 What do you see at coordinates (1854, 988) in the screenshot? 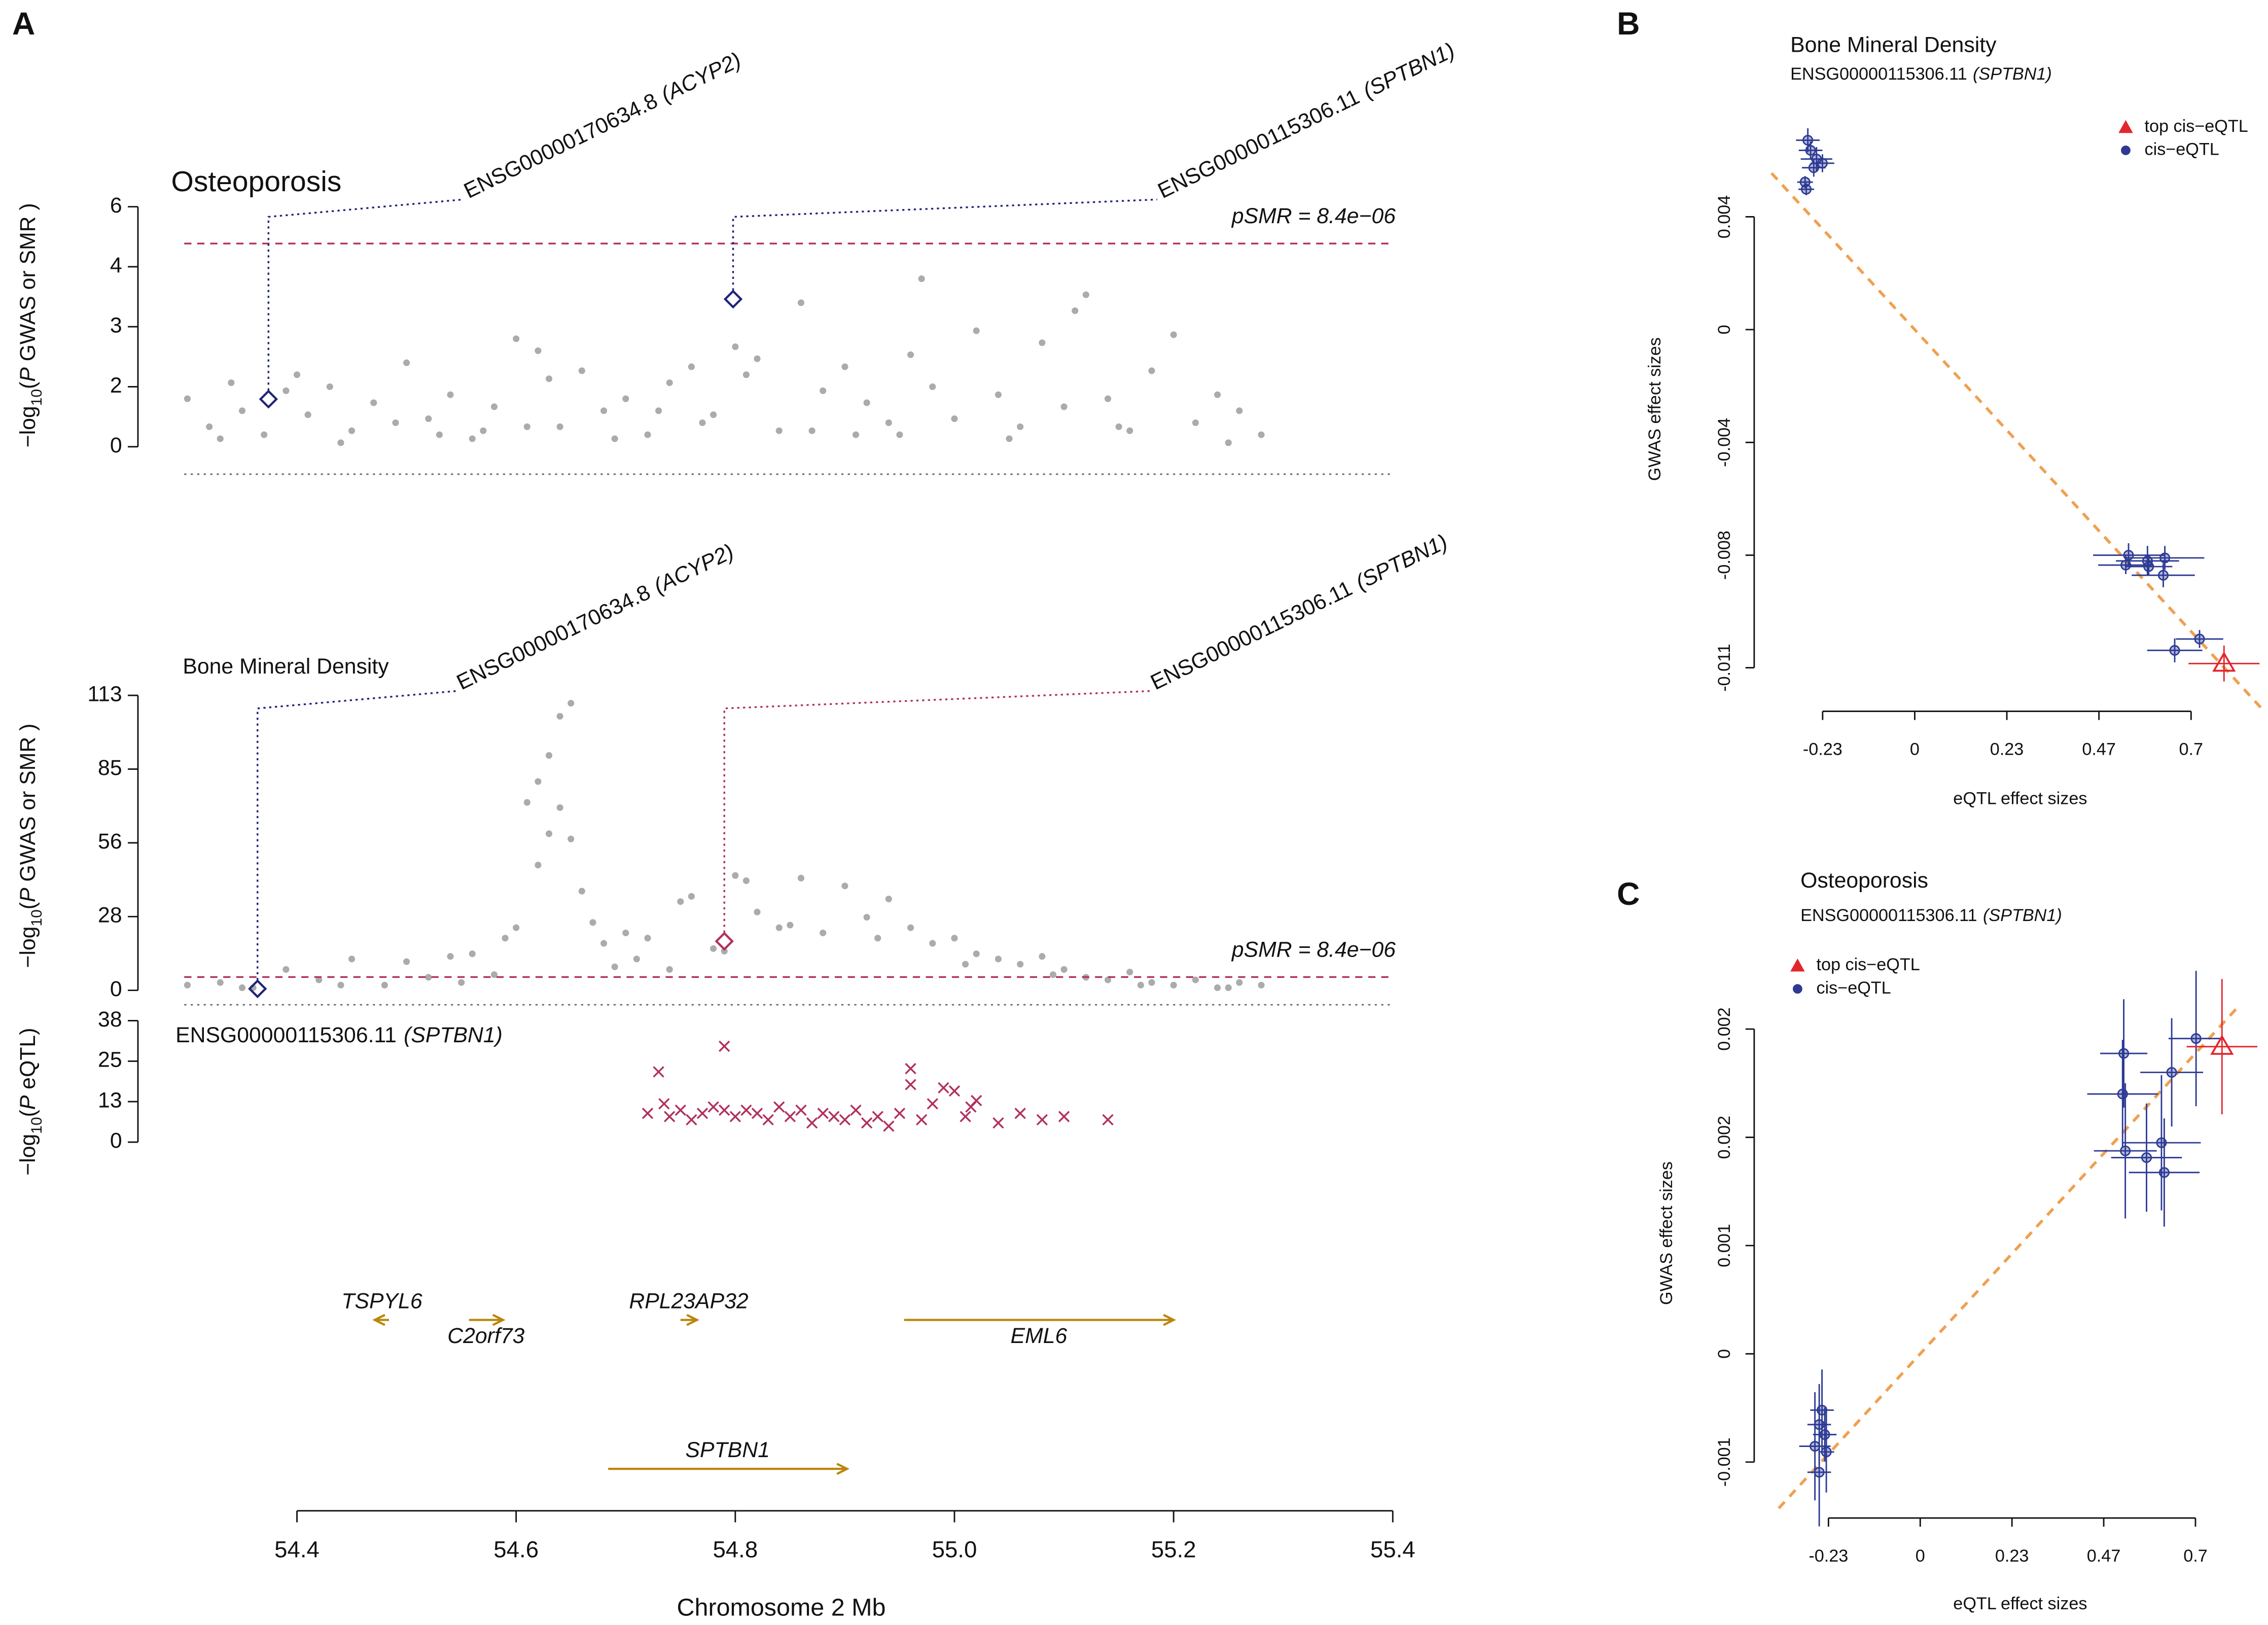
I see `legend-label: cis−eQTL` at bounding box center [1854, 988].